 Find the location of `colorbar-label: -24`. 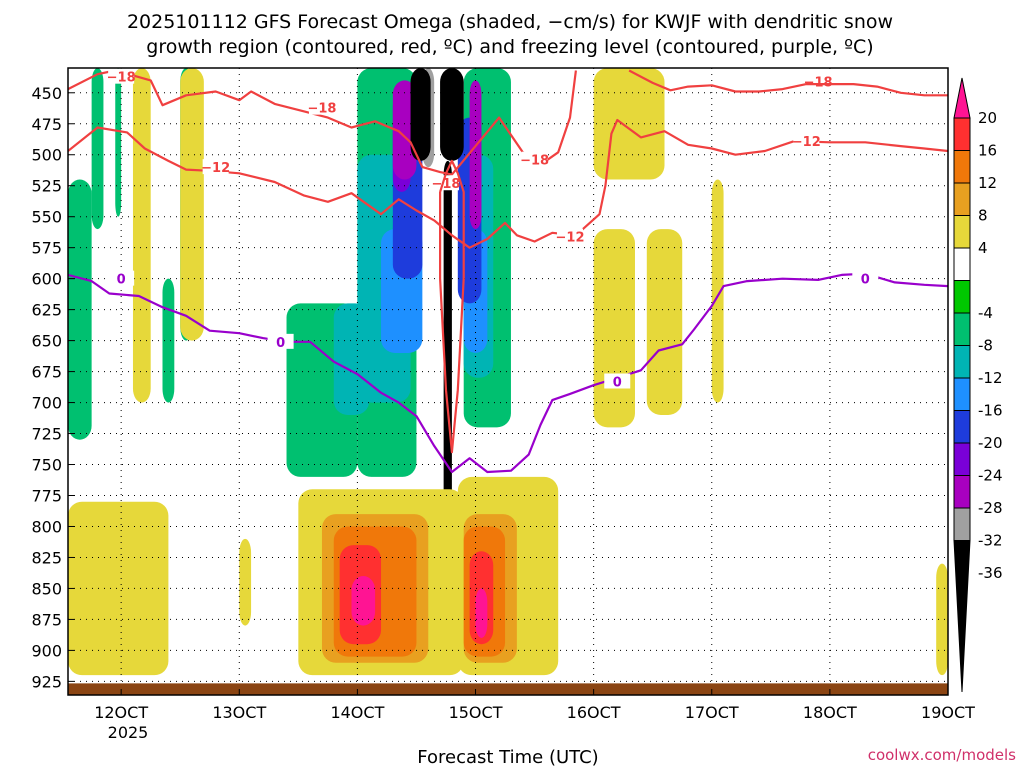

colorbar-label: -24 is located at coordinates (990, 476).